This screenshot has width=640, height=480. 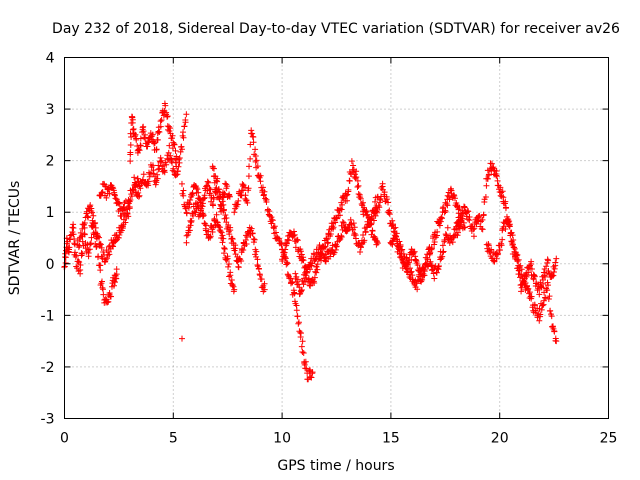 I want to click on x-tick-label: 20, so click(x=500, y=439).